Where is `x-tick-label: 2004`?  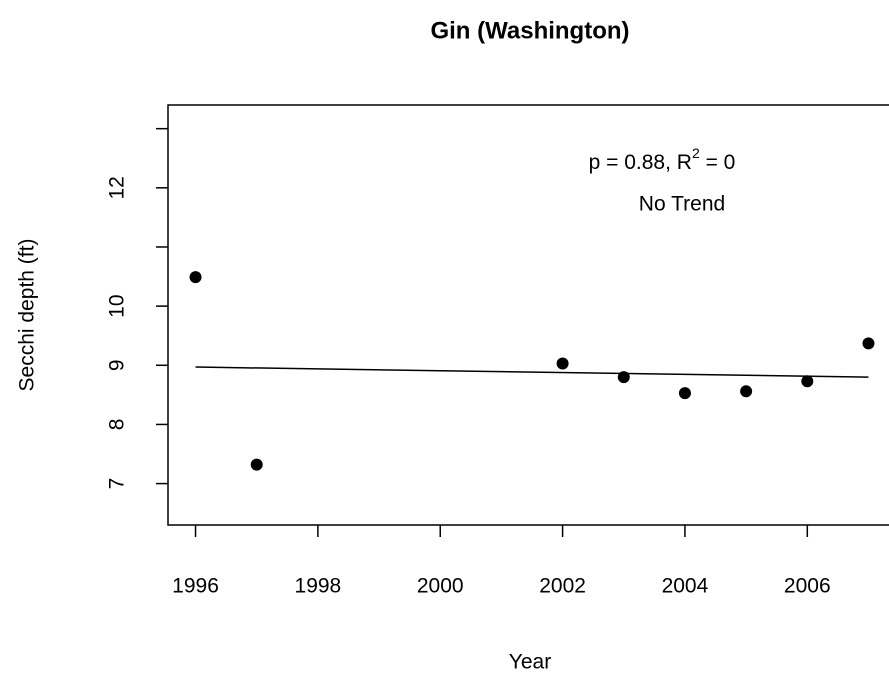
x-tick-label: 2004 is located at coordinates (685, 586).